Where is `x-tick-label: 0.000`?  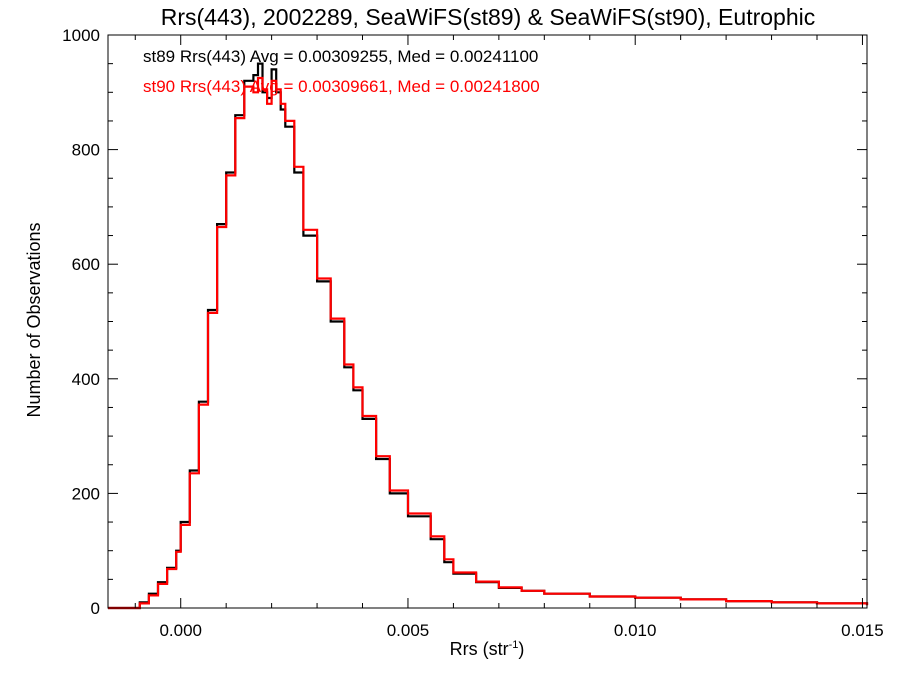 x-tick-label: 0.000 is located at coordinates (180, 630).